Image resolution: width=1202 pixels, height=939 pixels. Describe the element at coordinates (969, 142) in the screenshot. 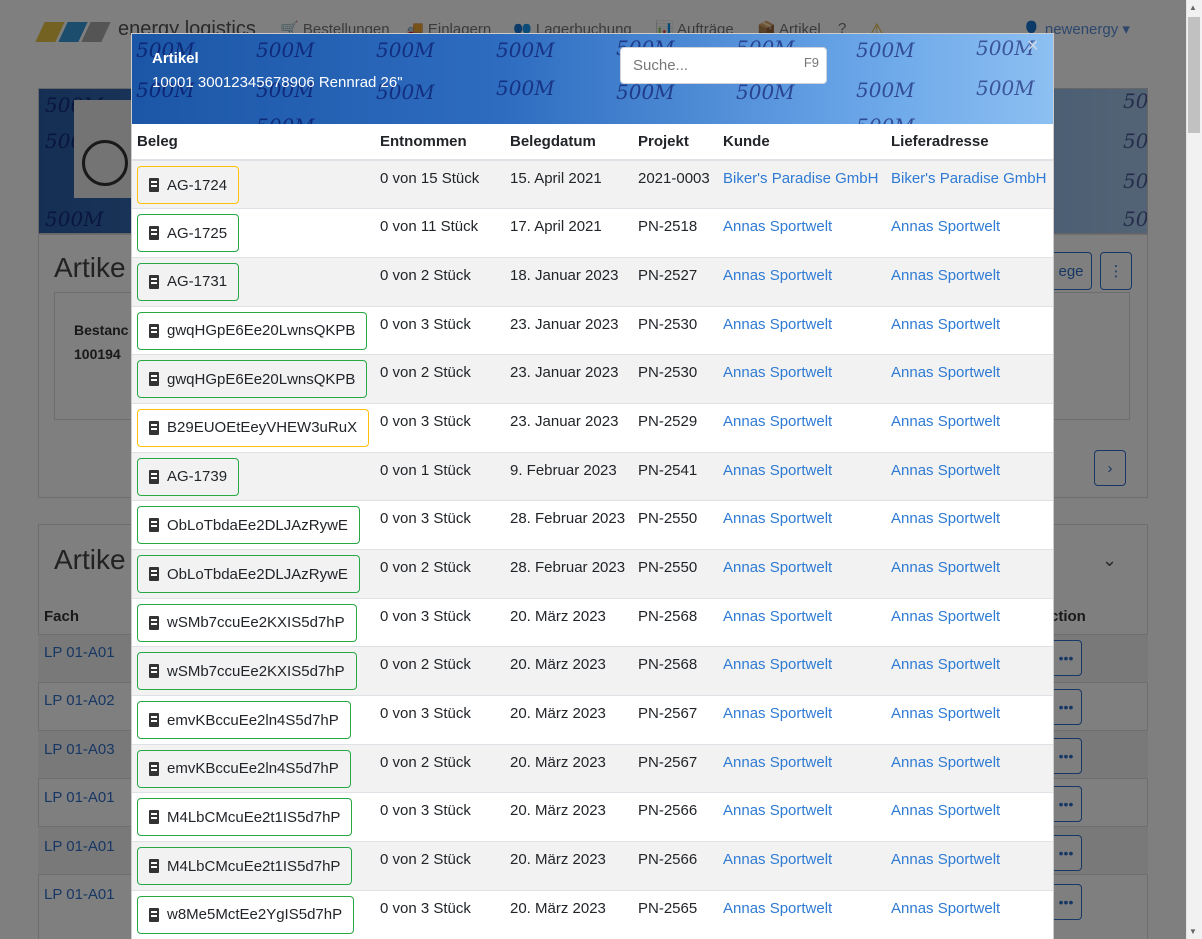

I see `column-header-lieferadresse: Lieferadresse` at that location.